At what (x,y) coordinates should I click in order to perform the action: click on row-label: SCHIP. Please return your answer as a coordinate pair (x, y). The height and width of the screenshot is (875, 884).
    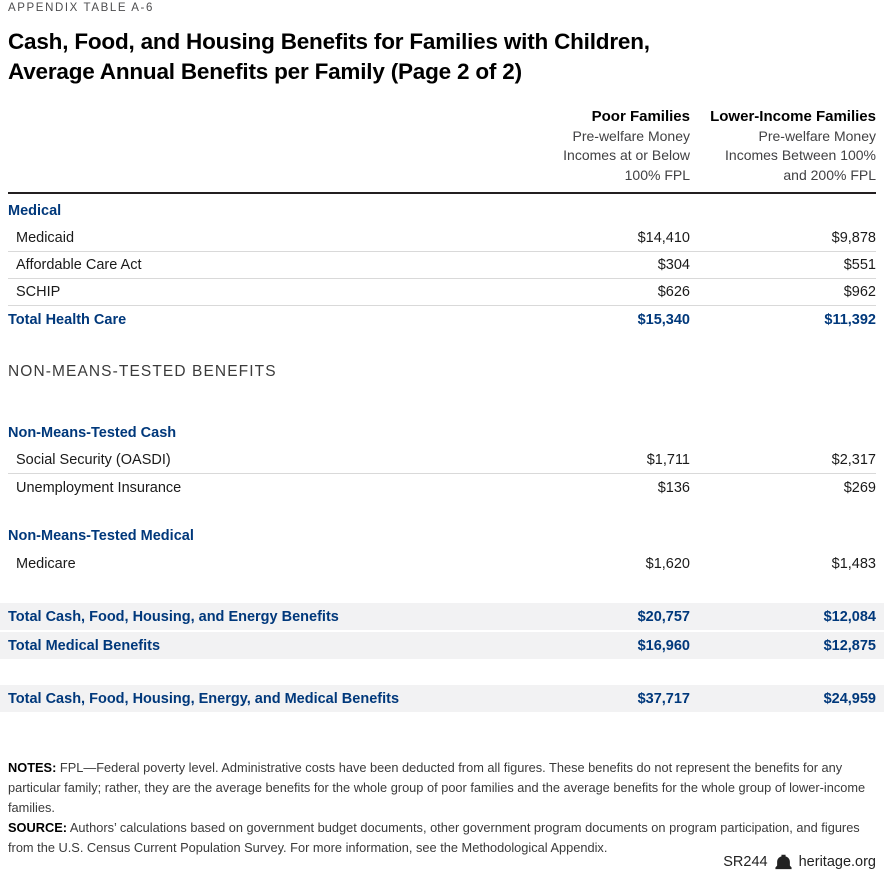
    Looking at the image, I should click on (38, 292).